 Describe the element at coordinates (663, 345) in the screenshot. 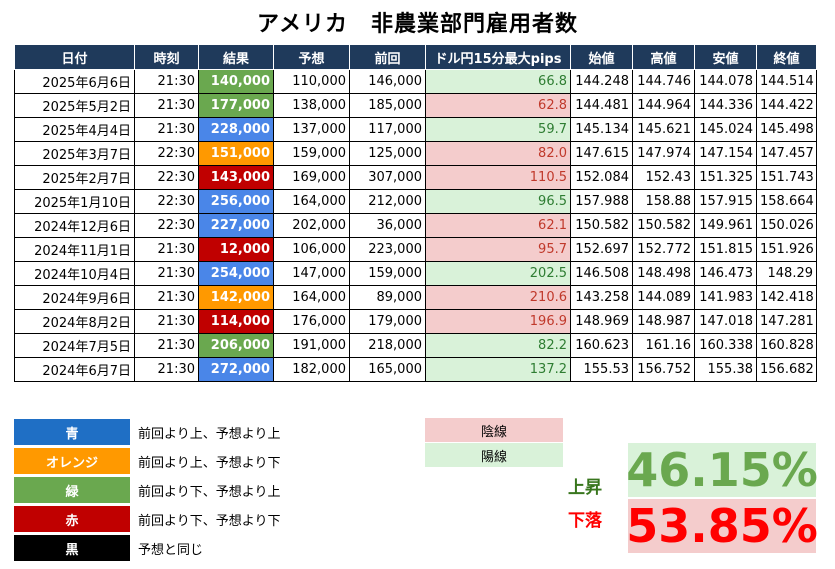

I see `high-cell: 161.16` at that location.